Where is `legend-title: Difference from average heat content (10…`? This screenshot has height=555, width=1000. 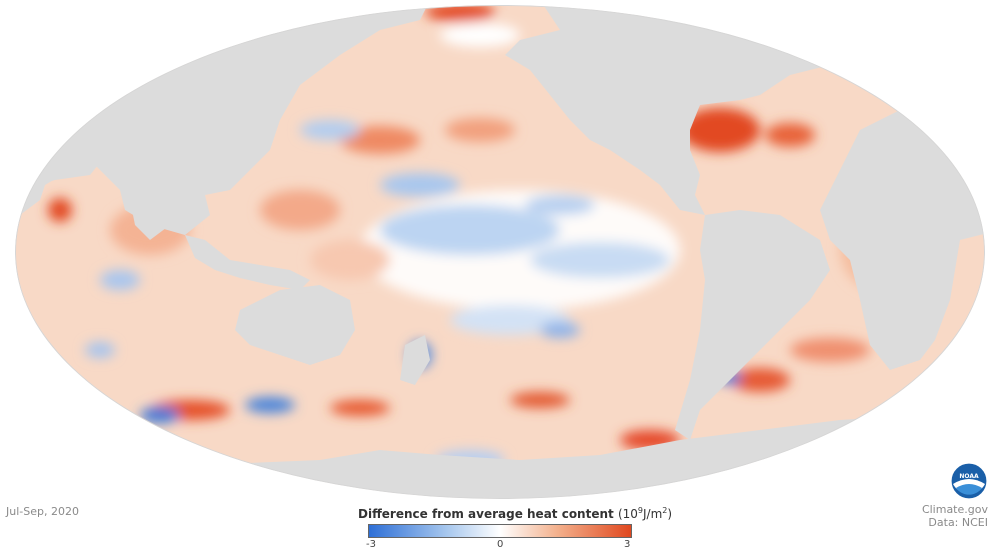 legend-title: Difference from average heat content (10… is located at coordinates (515, 513).